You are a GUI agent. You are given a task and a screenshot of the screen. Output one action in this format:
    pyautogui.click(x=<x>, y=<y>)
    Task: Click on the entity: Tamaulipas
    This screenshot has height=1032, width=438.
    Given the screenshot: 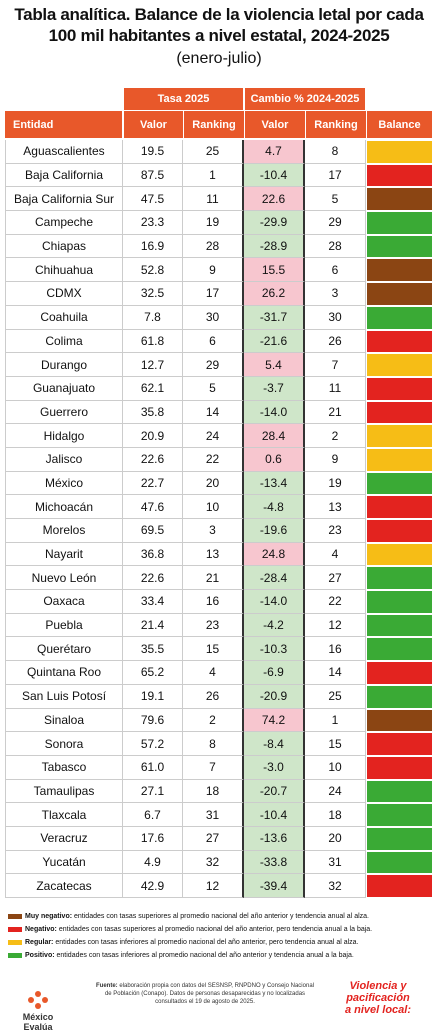 What is the action you would take?
    pyautogui.click(x=64, y=791)
    